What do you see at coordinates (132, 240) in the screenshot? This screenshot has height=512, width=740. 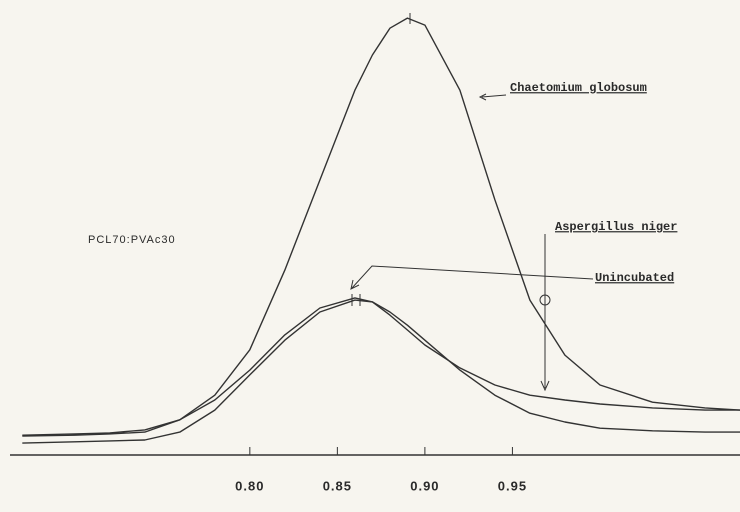 I see `sample-label: PCL70:PVAc30` at bounding box center [132, 240].